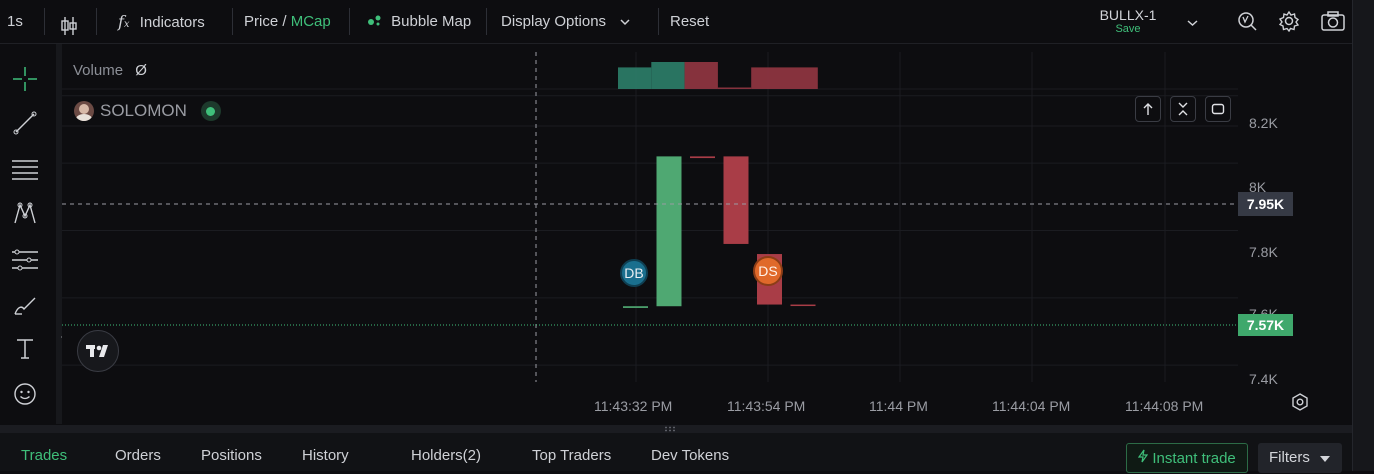 The width and height of the screenshot is (1374, 474). What do you see at coordinates (1128, 15) in the screenshot?
I see `layout-name: BULLX-1` at bounding box center [1128, 15].